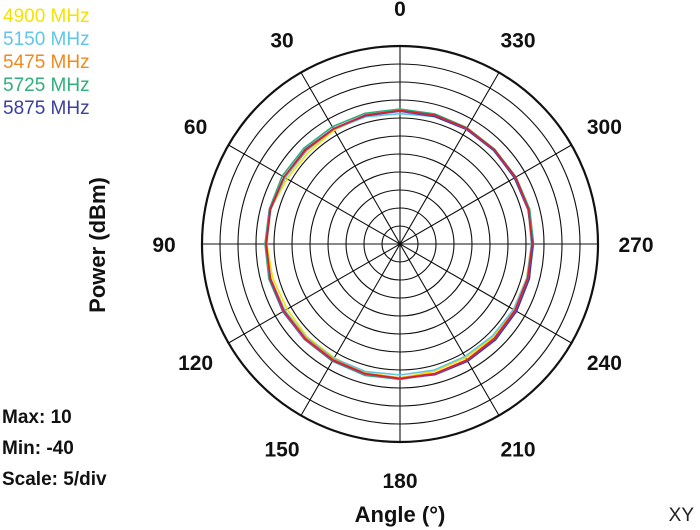 This screenshot has width=700, height=530. Describe the element at coordinates (195, 127) in the screenshot. I see `angle-tick-60: 60` at that location.